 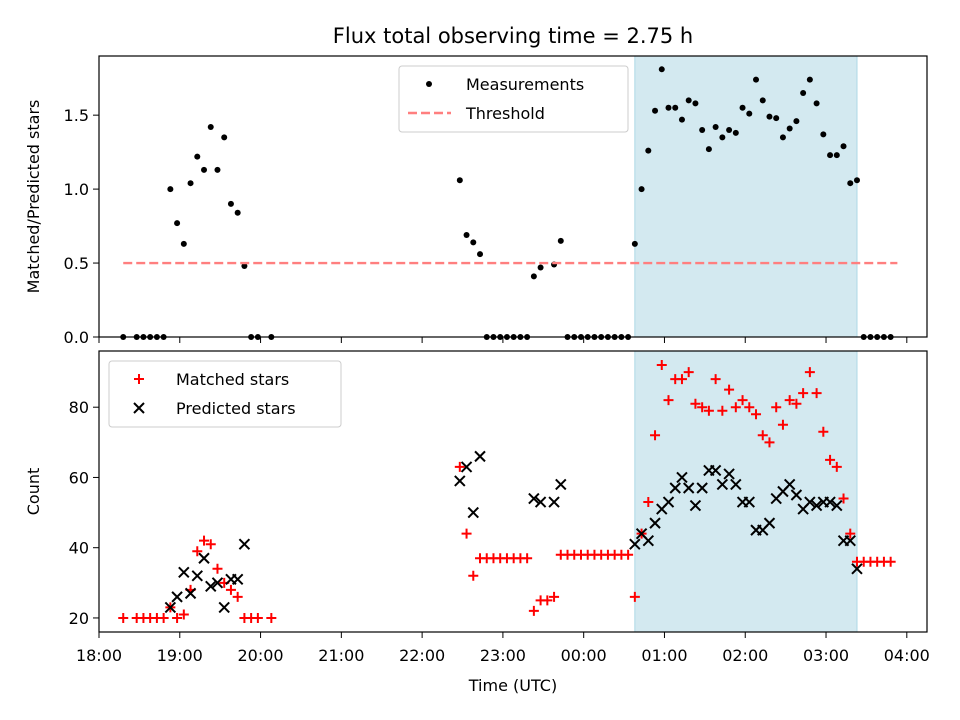 What do you see at coordinates (76, 115) in the screenshot?
I see `y-tick-label: 1.5` at bounding box center [76, 115].